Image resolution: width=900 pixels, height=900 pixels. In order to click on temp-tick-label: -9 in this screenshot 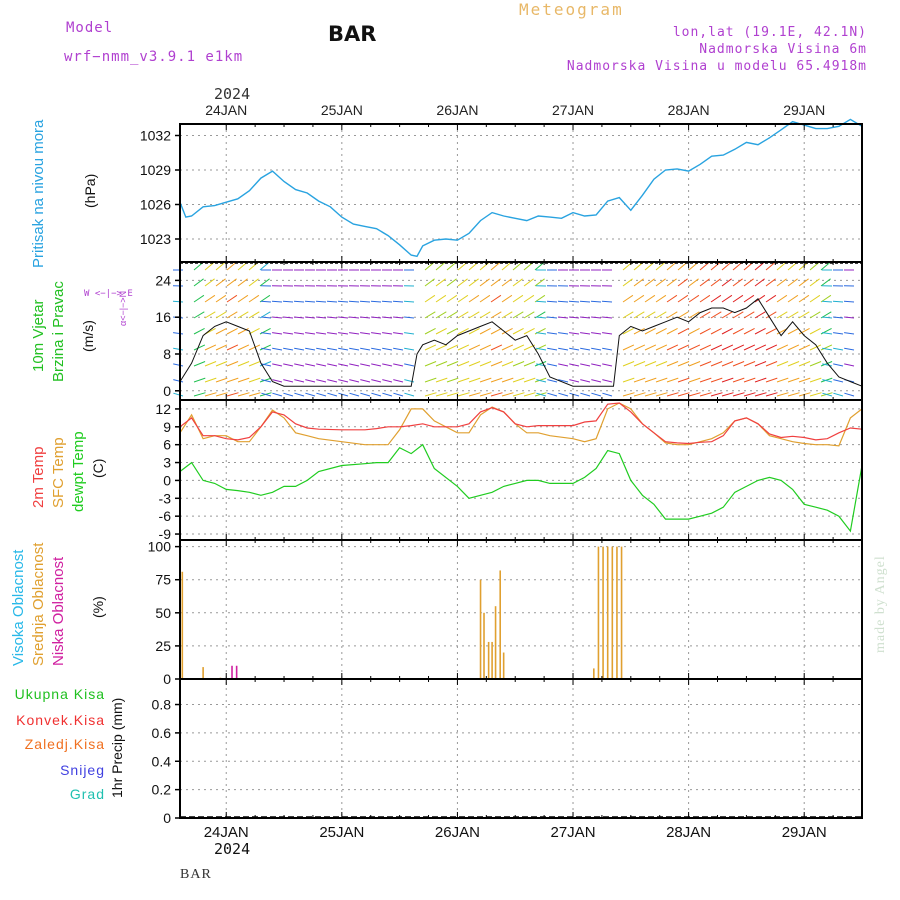, I will do `click(165, 534)`.